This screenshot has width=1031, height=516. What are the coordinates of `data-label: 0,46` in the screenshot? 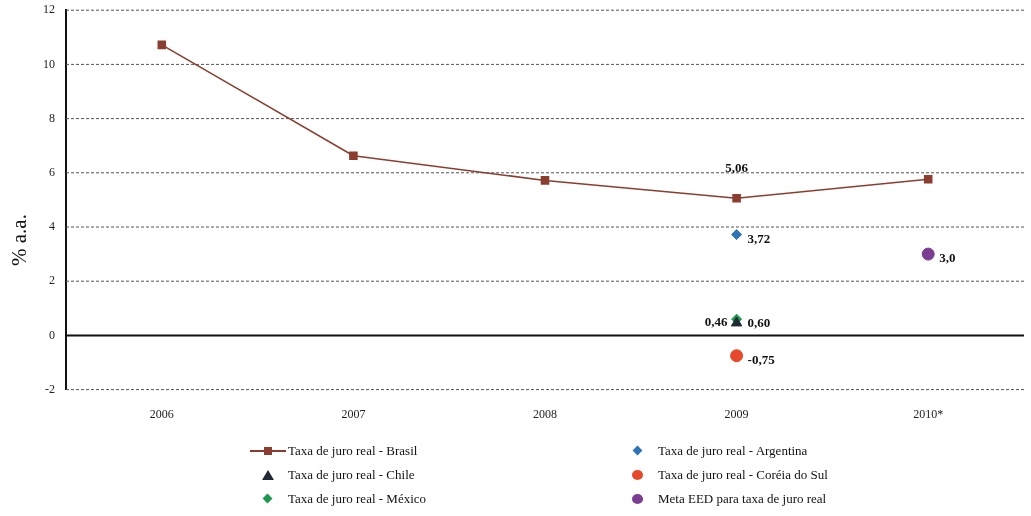 It's located at (716, 322).